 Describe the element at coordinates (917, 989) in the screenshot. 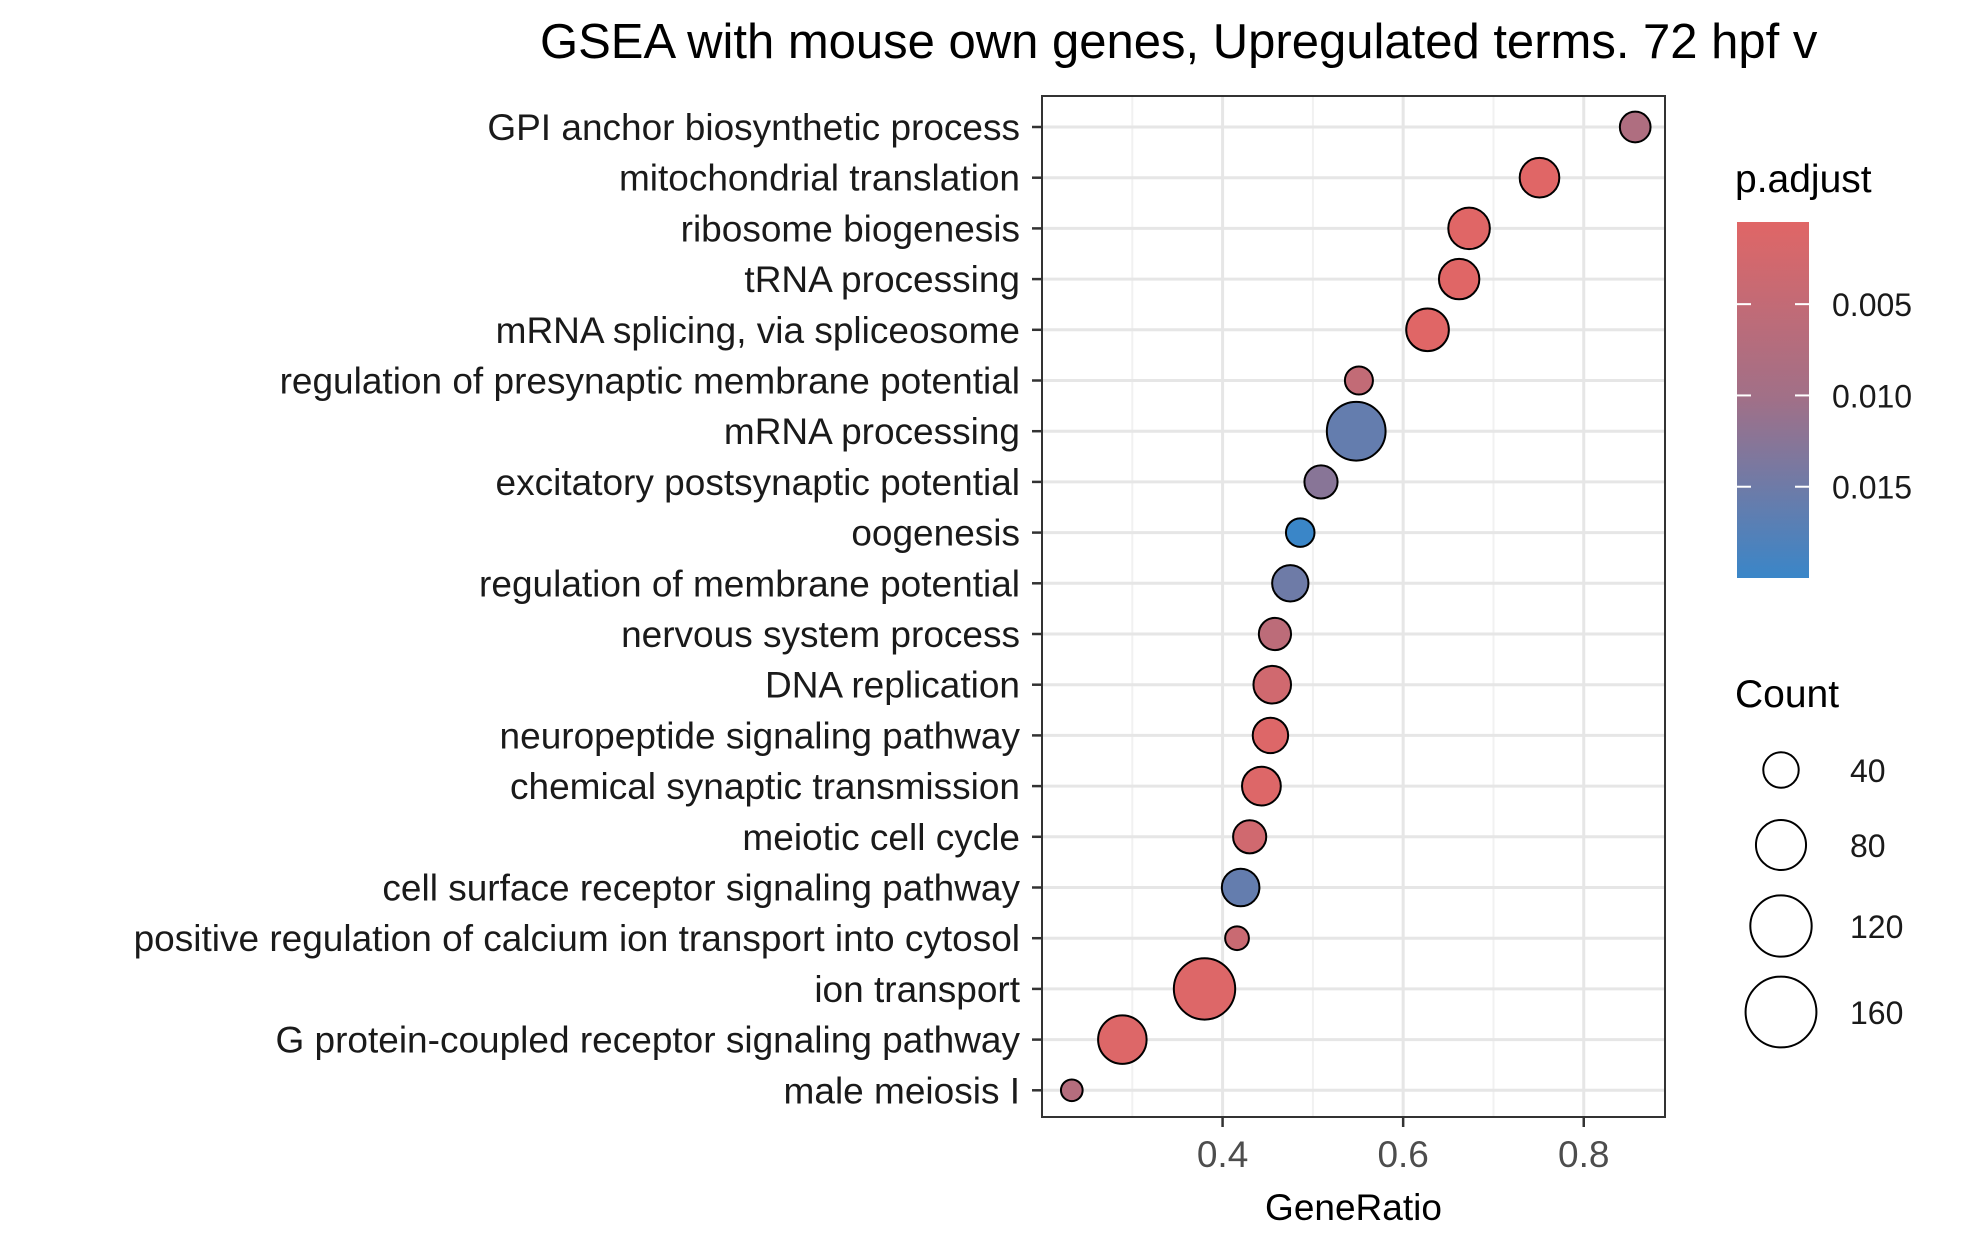

I see `y-tick-label: ion transport` at that location.